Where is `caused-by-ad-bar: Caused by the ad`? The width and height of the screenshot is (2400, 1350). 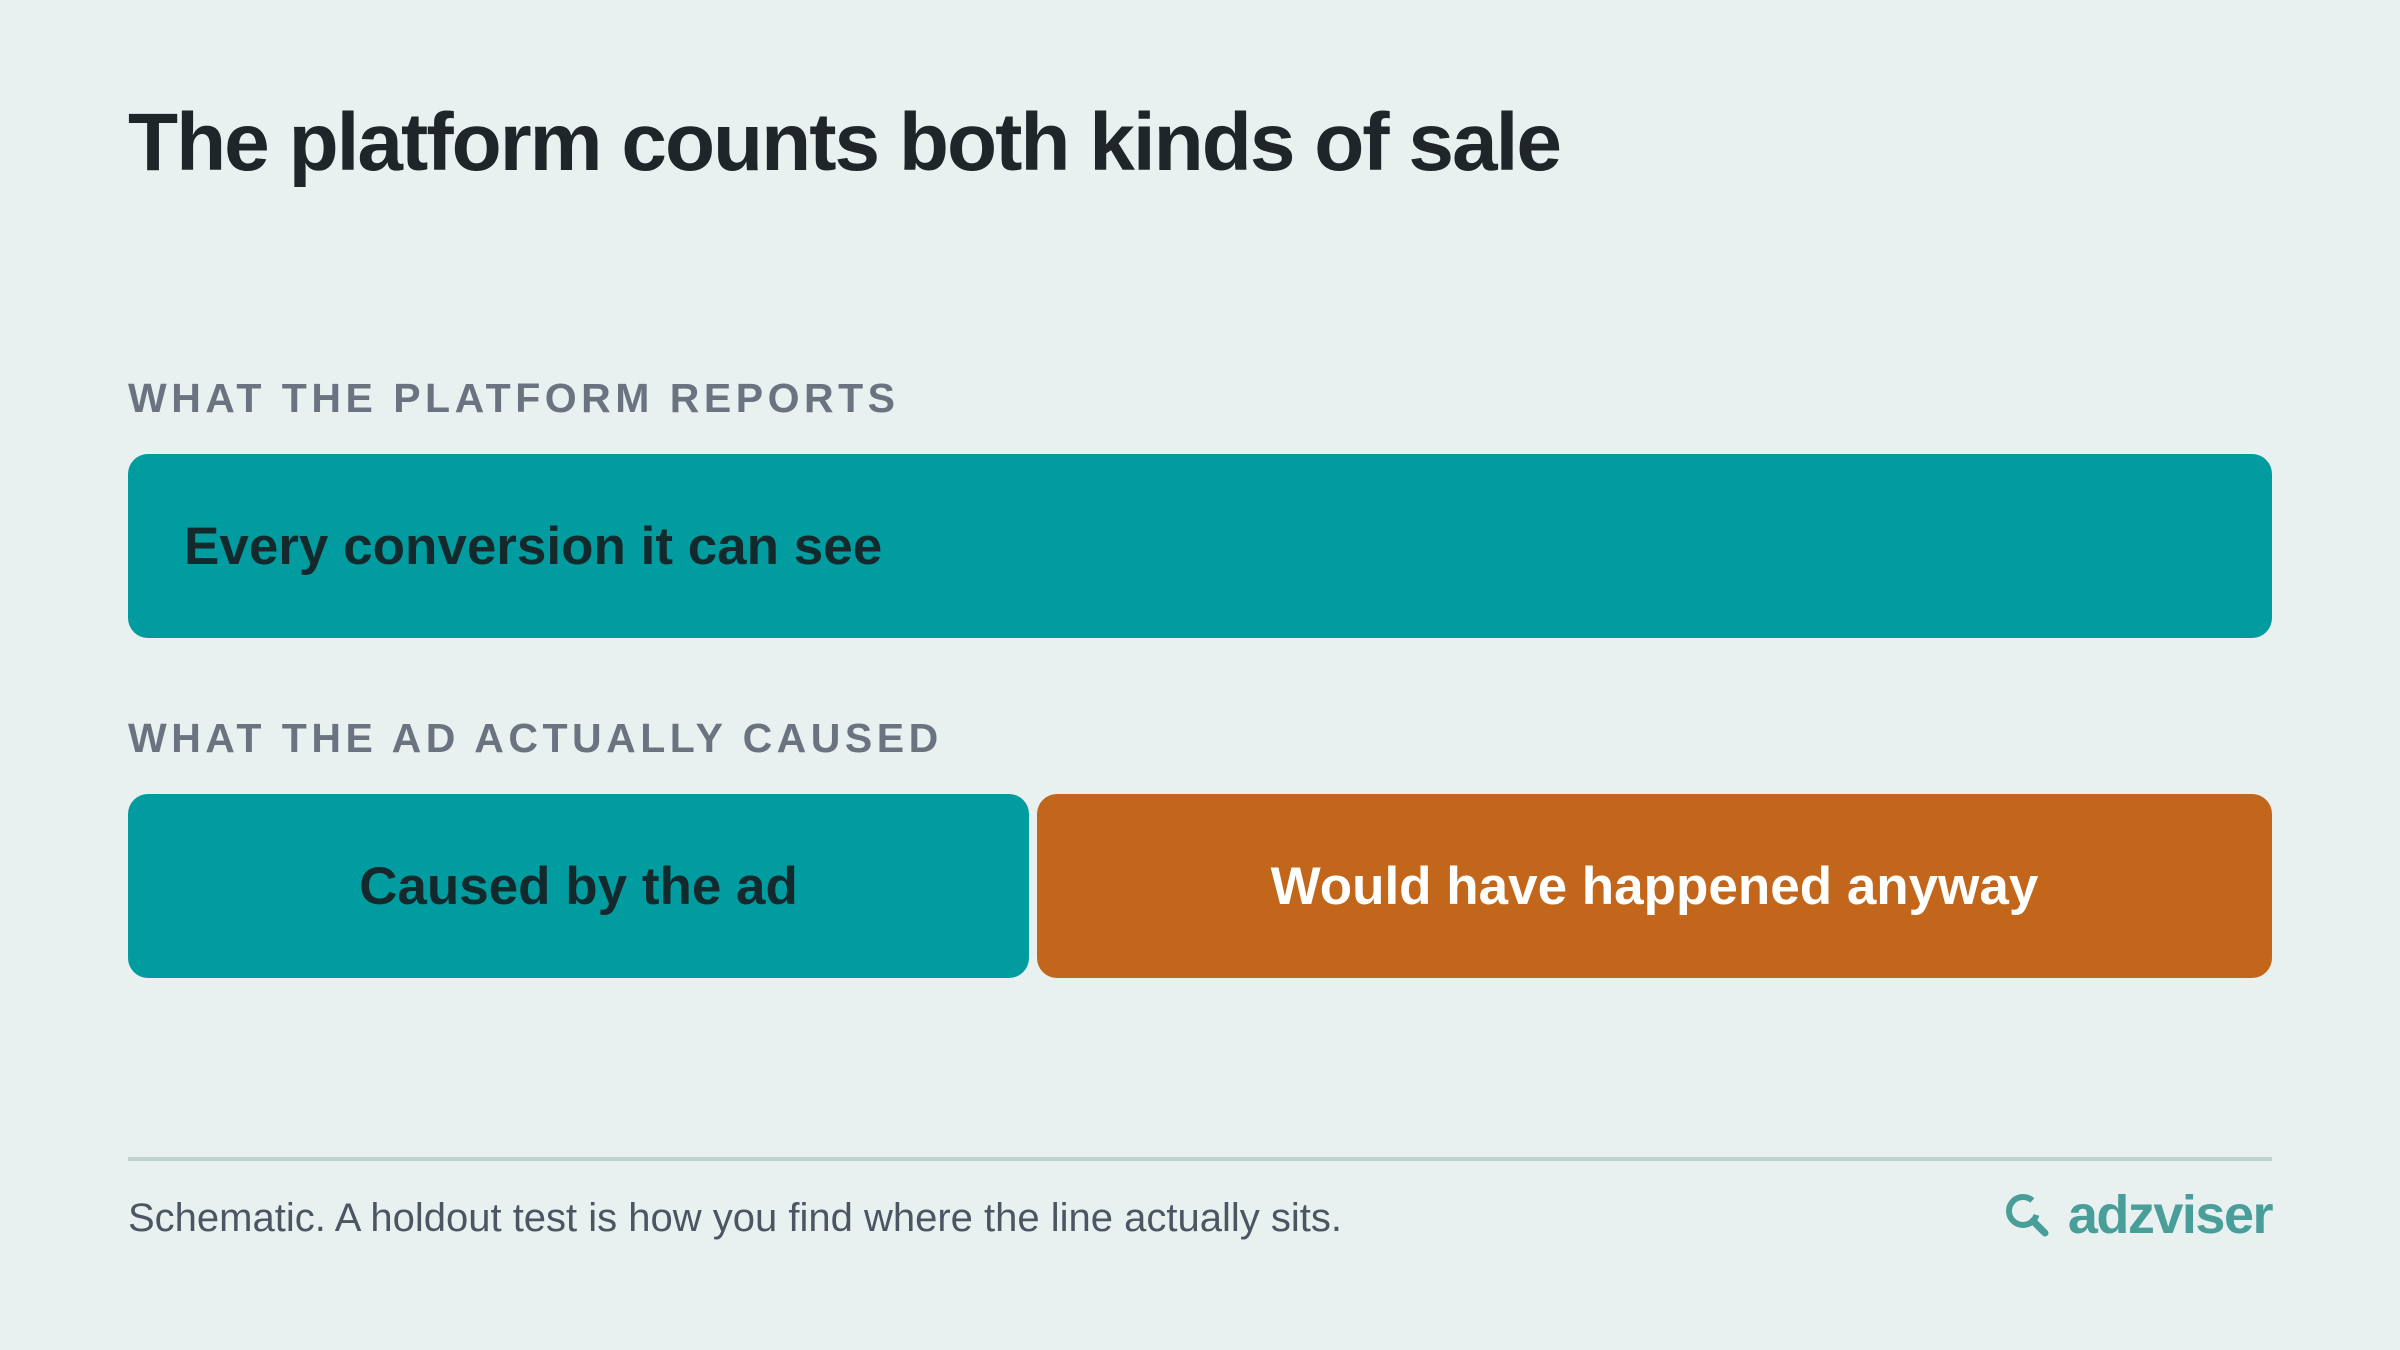 caused-by-ad-bar: Caused by the ad is located at coordinates (578, 886).